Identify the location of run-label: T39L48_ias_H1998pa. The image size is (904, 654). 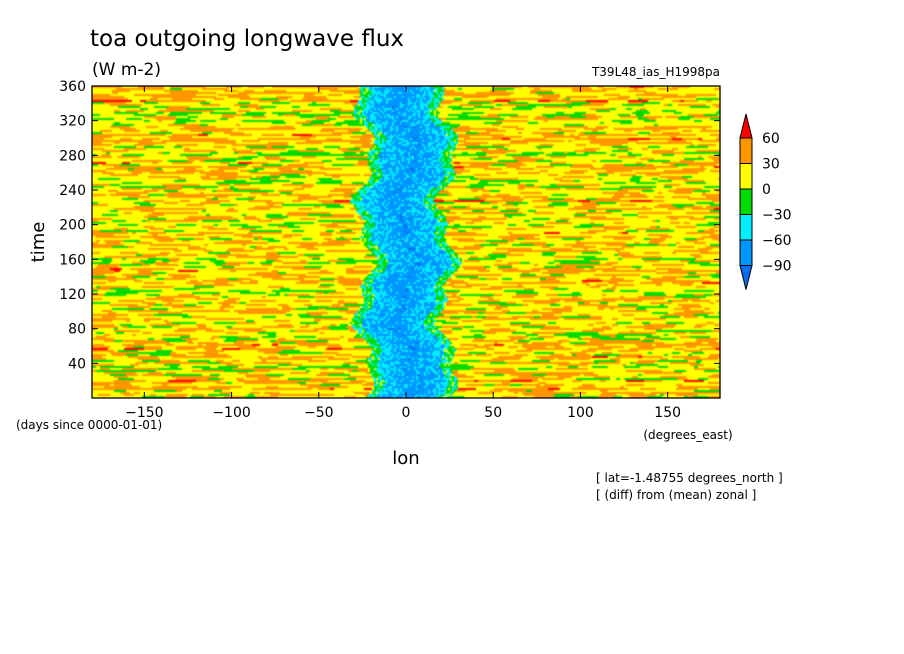
(655, 72).